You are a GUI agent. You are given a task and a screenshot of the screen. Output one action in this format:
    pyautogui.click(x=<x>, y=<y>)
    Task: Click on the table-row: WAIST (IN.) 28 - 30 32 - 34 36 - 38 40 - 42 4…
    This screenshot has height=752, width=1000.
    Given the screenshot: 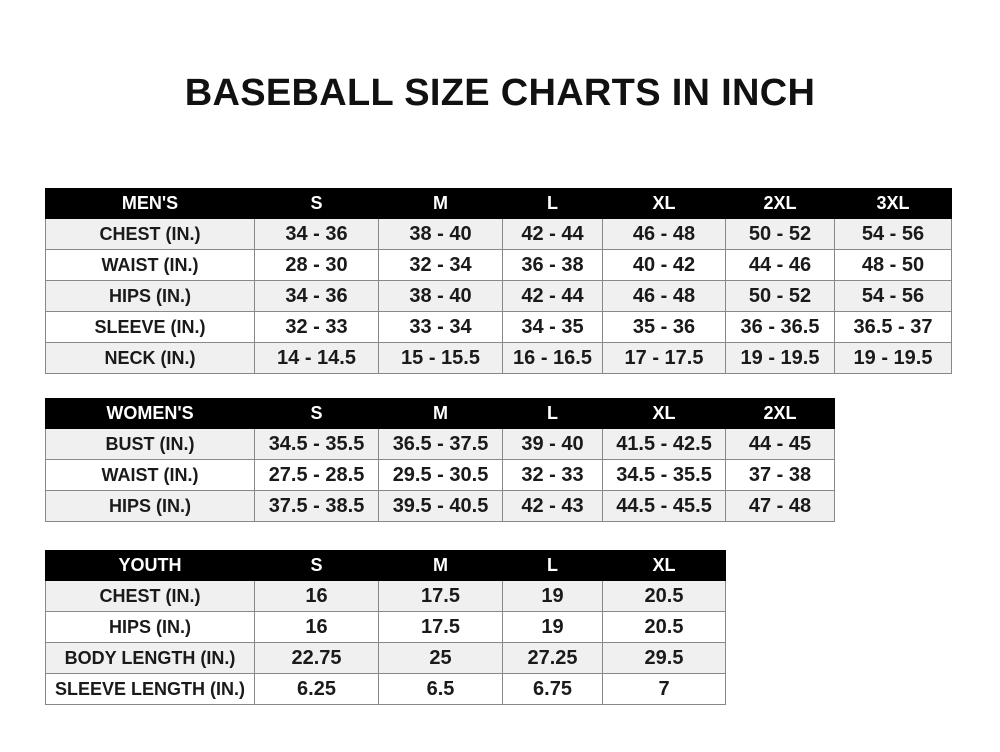 What is the action you would take?
    pyautogui.click(x=498, y=265)
    